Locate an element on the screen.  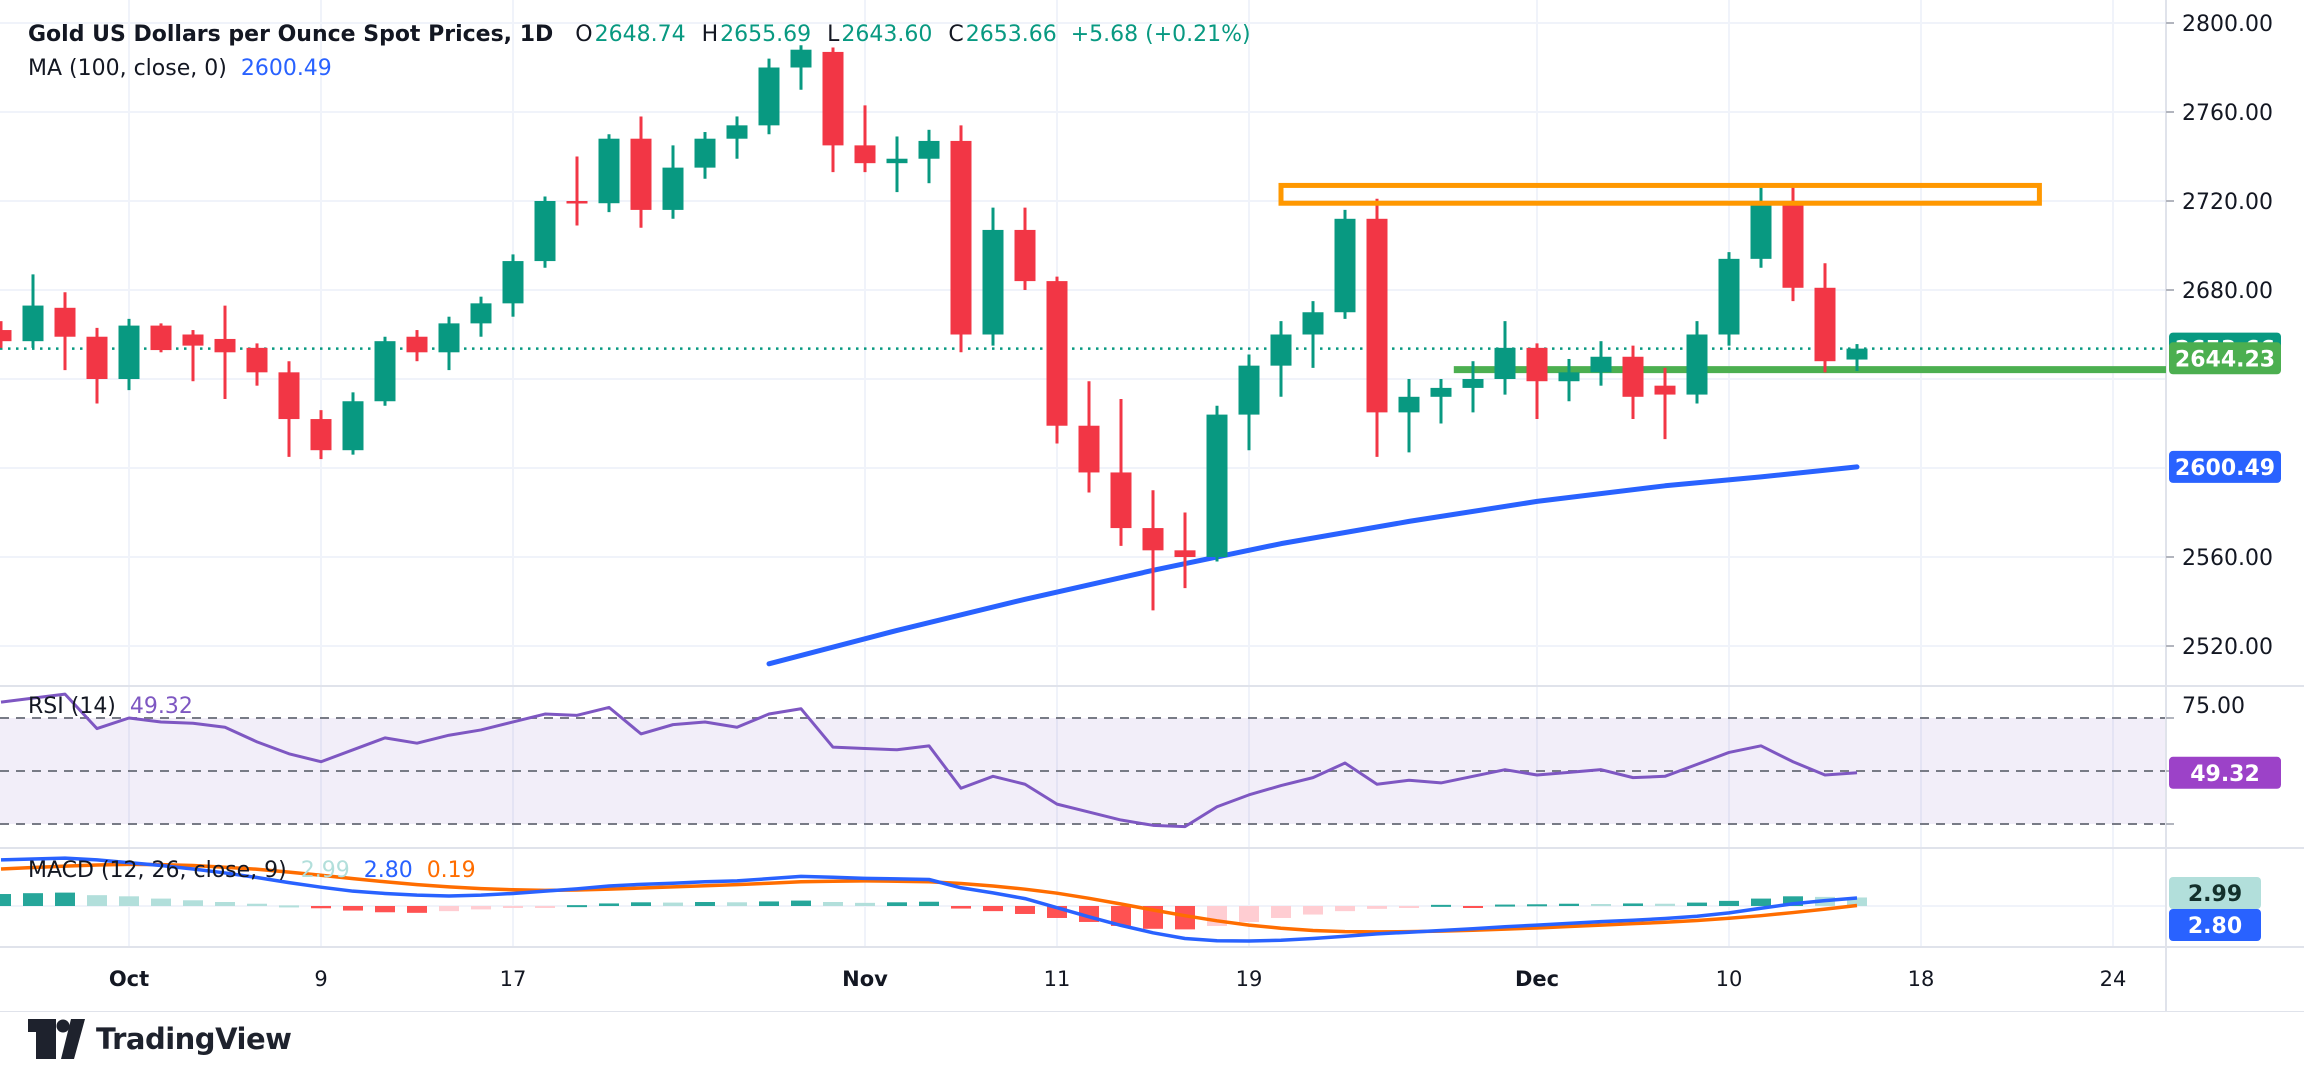
support-level-badge-text: 2644.23 is located at coordinates (2225, 359).